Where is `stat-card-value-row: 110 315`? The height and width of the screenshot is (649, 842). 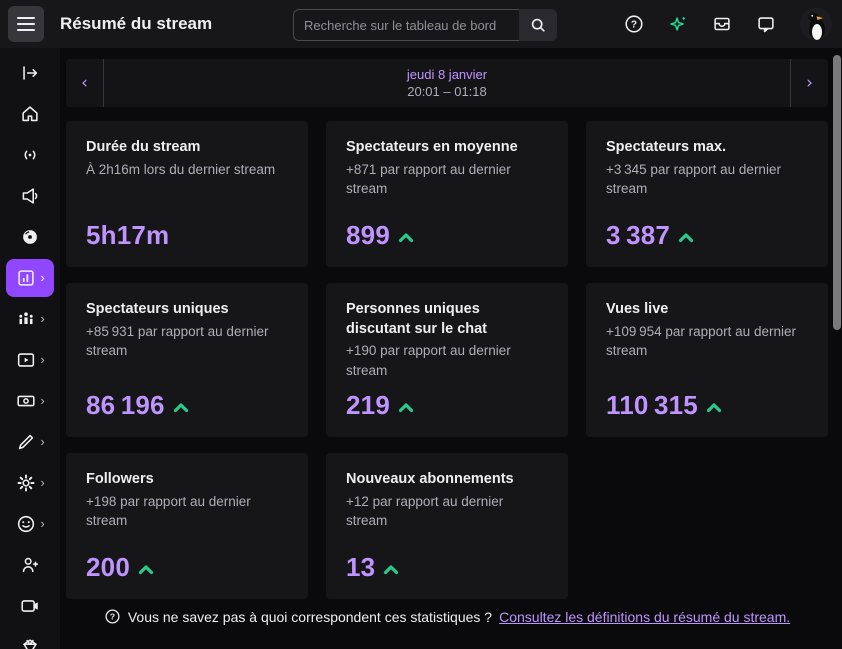 stat-card-value-row: 110 315 is located at coordinates (707, 405).